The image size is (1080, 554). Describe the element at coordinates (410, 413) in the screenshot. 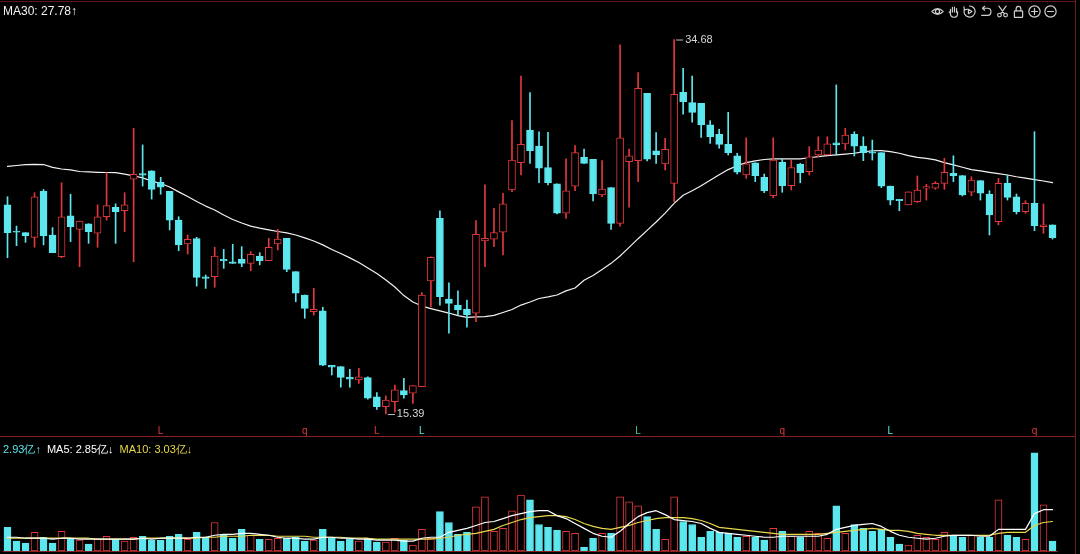

I see `annotation: 15.39` at that location.